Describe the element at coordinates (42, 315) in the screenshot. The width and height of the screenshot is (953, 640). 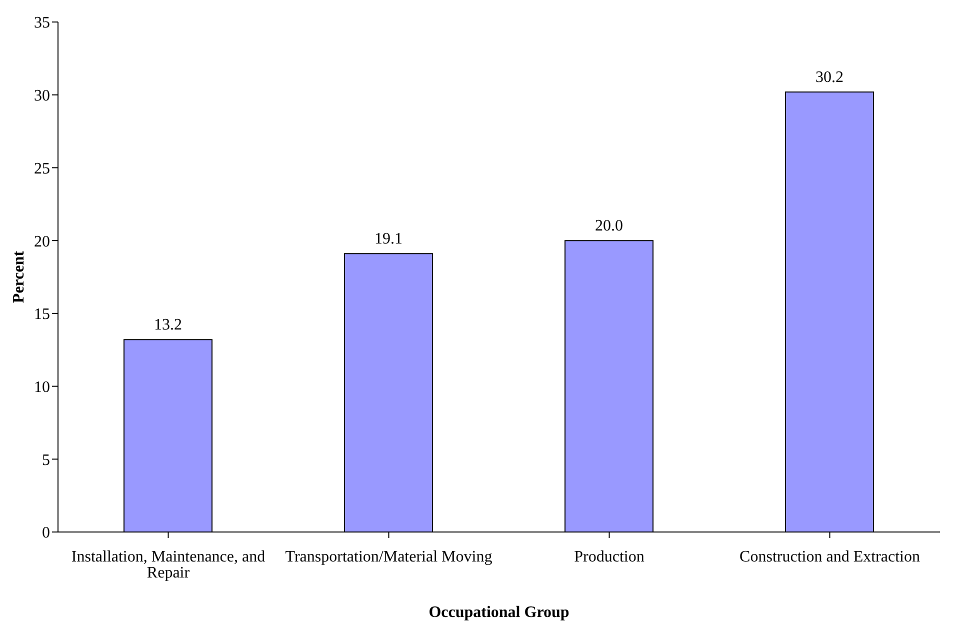
I see `y-tick-label: 15` at that location.